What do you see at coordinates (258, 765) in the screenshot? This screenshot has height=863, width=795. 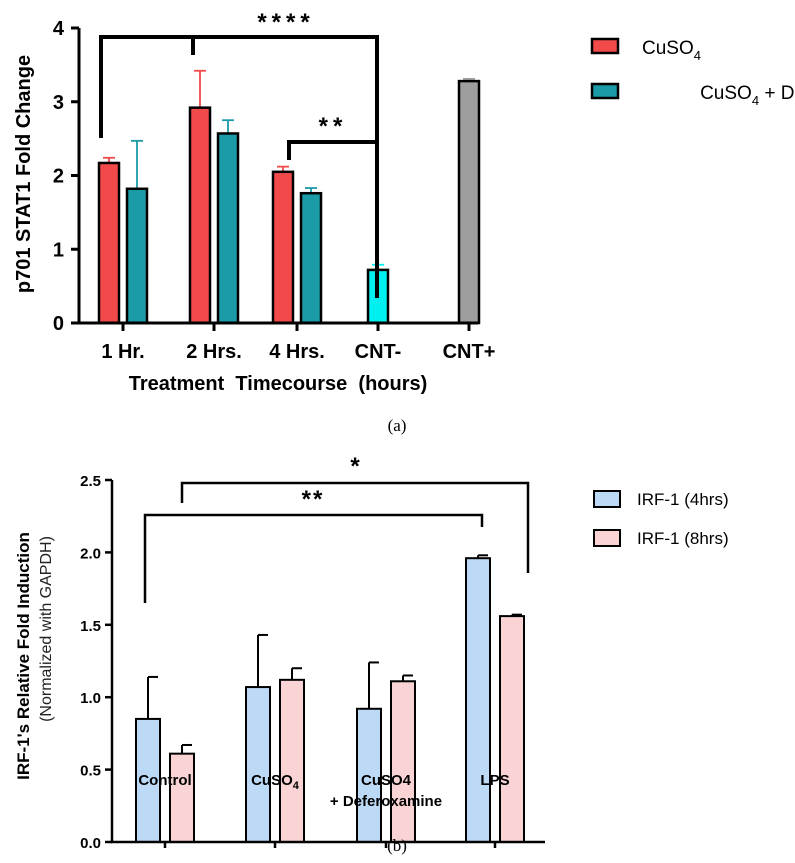 I see `bar-cuso4-irf-1-4hrs` at bounding box center [258, 765].